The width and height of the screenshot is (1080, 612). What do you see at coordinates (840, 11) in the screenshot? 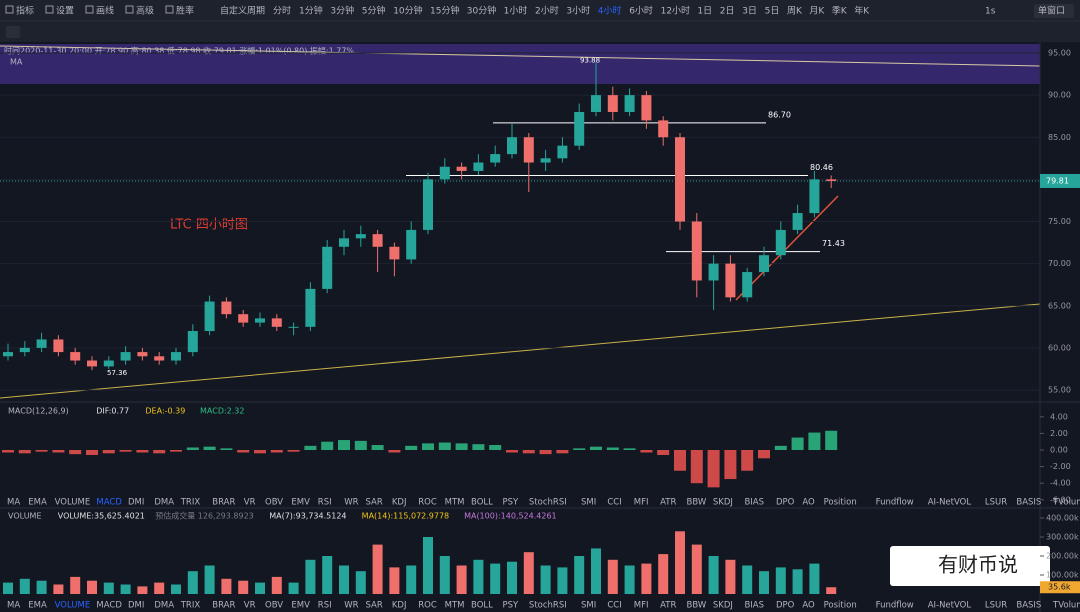
I see `period-button: 季K` at bounding box center [840, 11].